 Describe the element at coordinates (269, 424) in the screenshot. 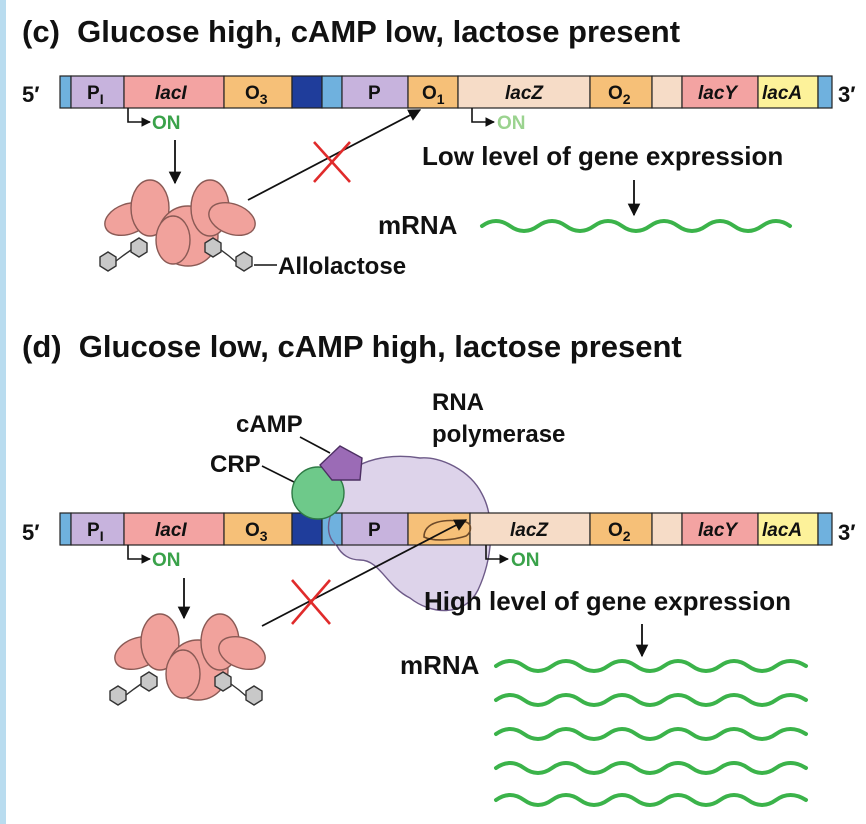

I see `camp-label: cAMP` at that location.